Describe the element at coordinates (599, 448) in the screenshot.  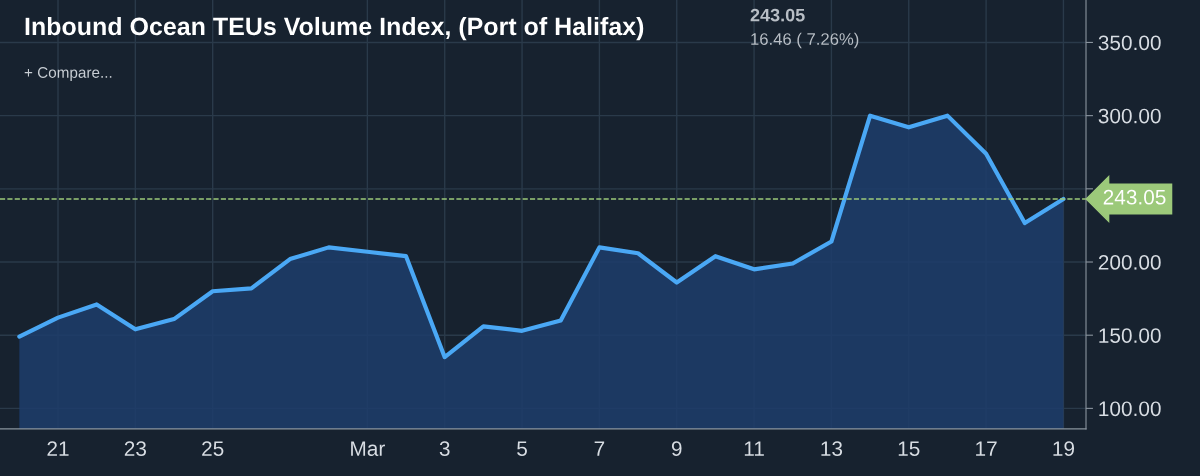
I see `x-tick-label: 7` at that location.